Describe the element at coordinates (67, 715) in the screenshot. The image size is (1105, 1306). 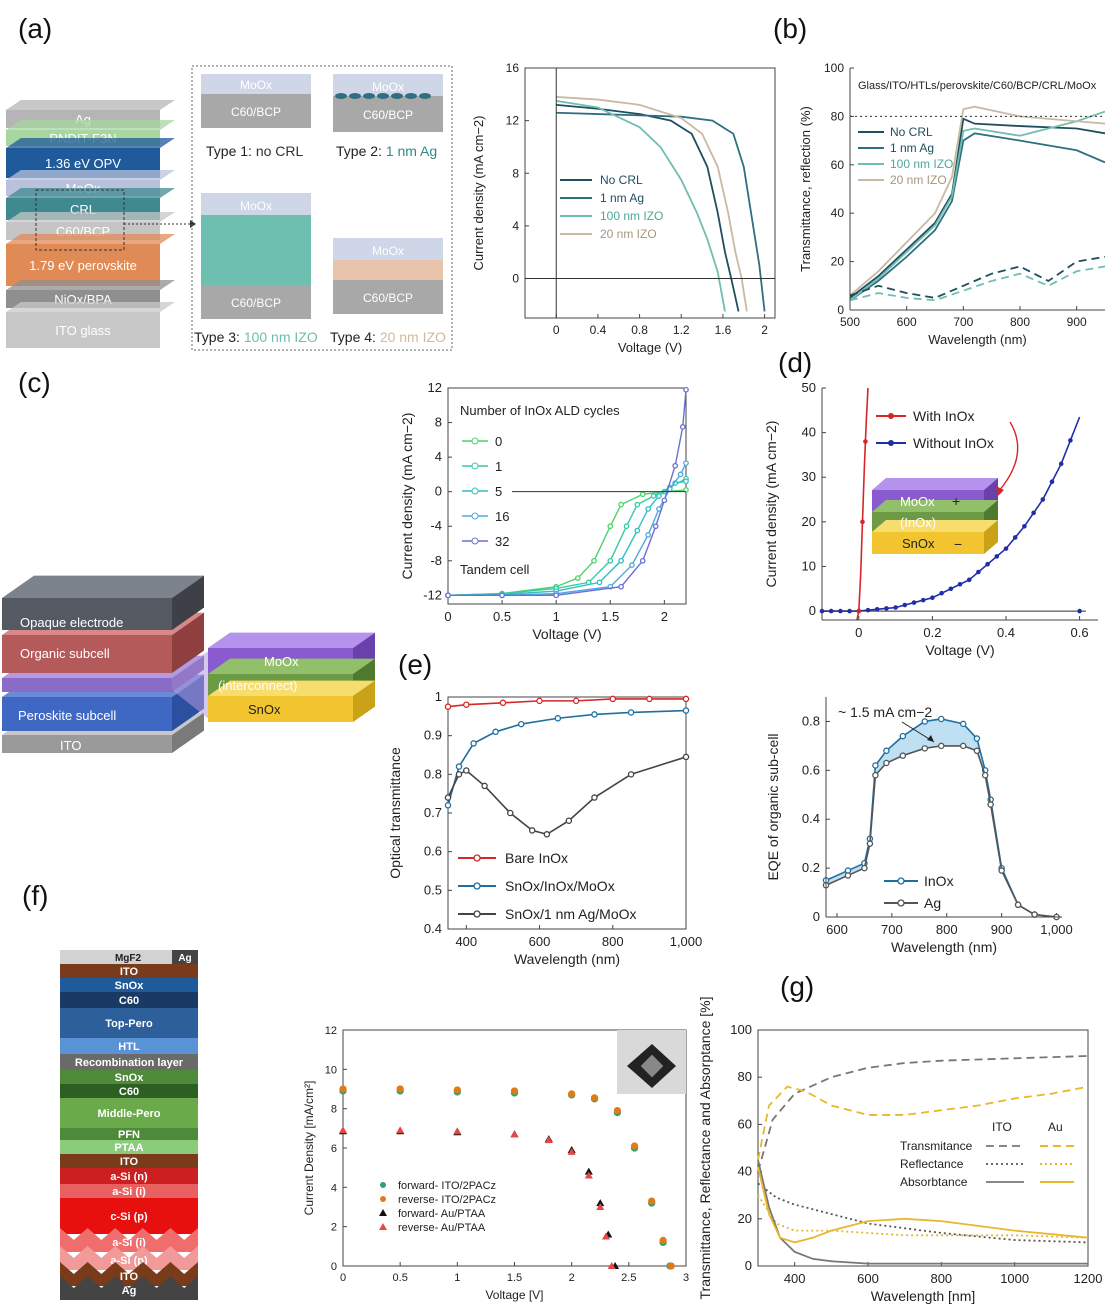
I see `layer-label: Peroskite subcell` at that location.